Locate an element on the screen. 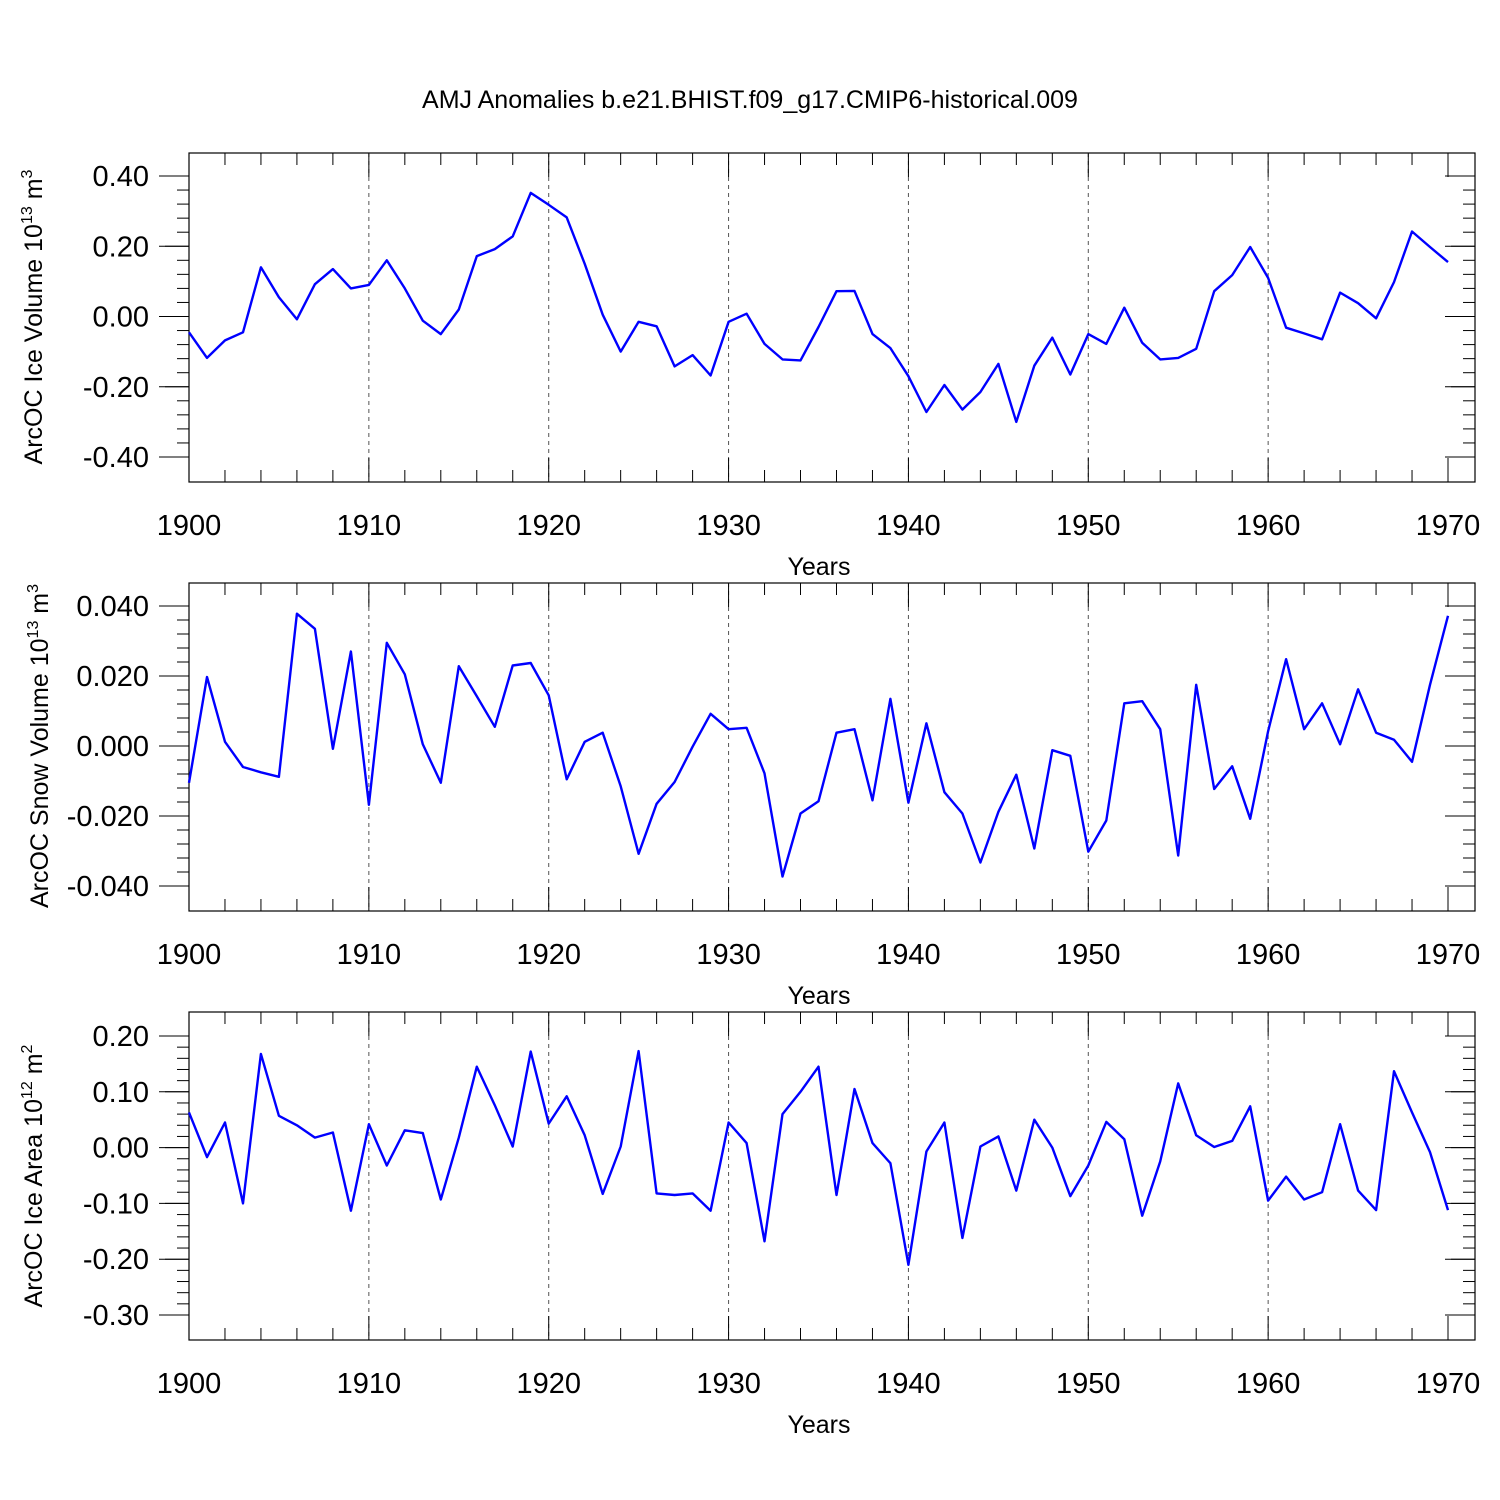  y-tick-label: 0.40 is located at coordinates (121, 177).